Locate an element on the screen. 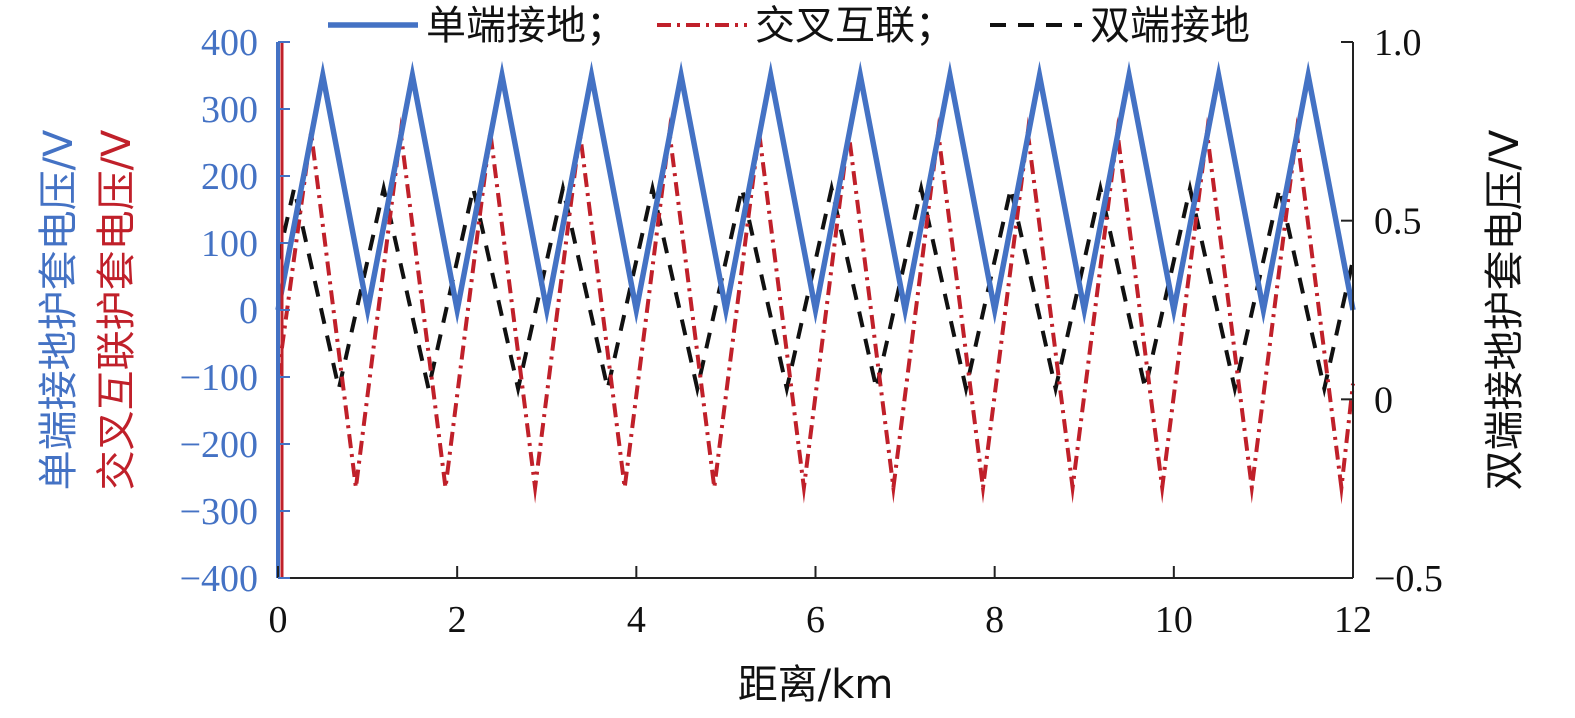 The width and height of the screenshot is (1575, 718). left-tick-label: −200 is located at coordinates (219, 445).